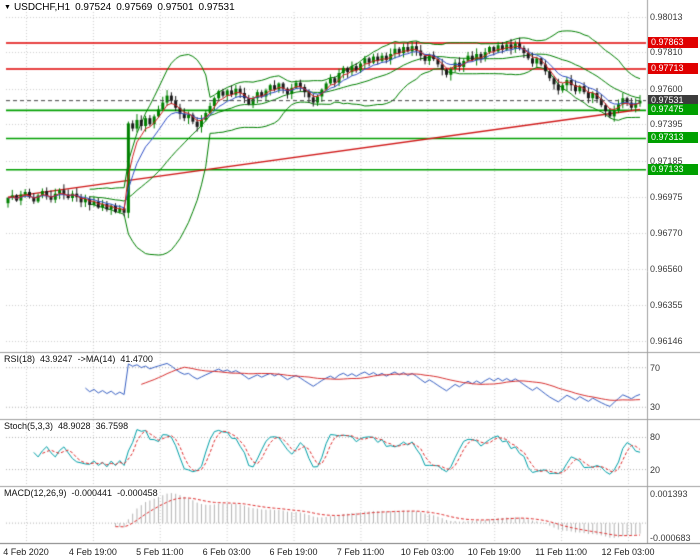 This screenshot has width=700, height=560. What do you see at coordinates (42, 7) in the screenshot?
I see `symbol-timeframe-label: USDCHF,H1` at bounding box center [42, 7].